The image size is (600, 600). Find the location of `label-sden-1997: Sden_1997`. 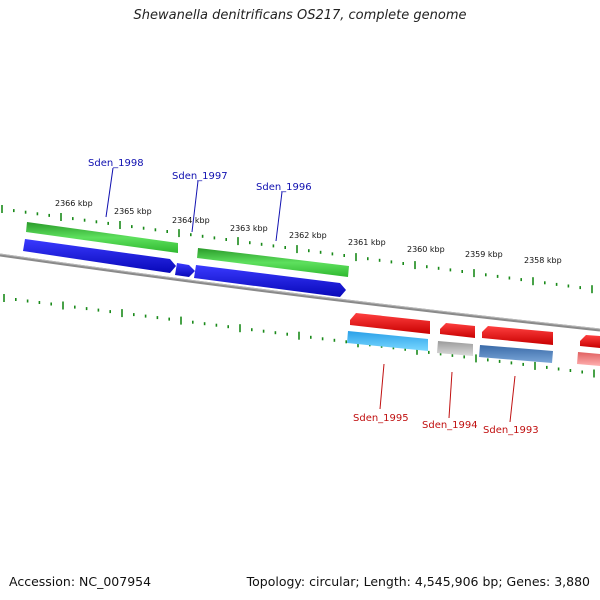

label-sden-1997: Sden_1997 is located at coordinates (200, 176).